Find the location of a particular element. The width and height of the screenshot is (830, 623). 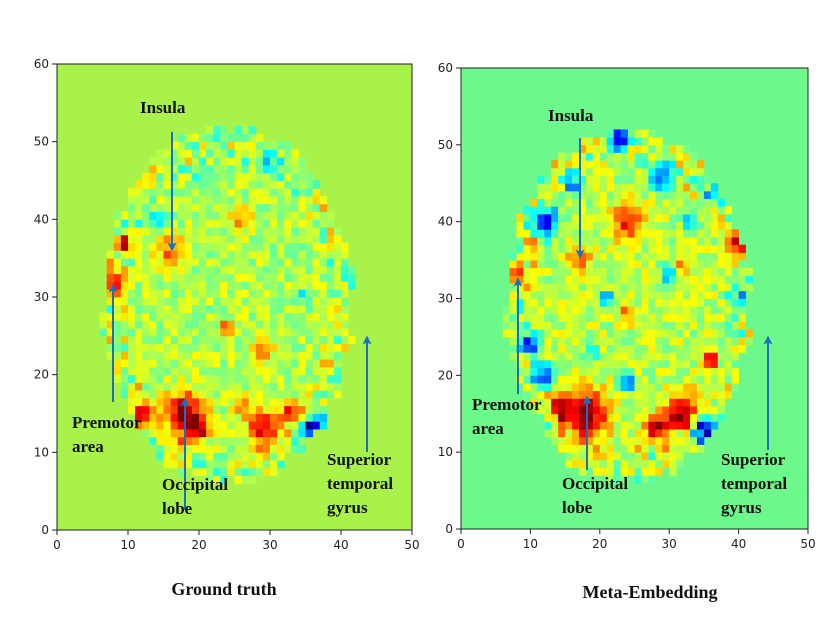

panel-caption: Meta-Embedding is located at coordinates (650, 592).